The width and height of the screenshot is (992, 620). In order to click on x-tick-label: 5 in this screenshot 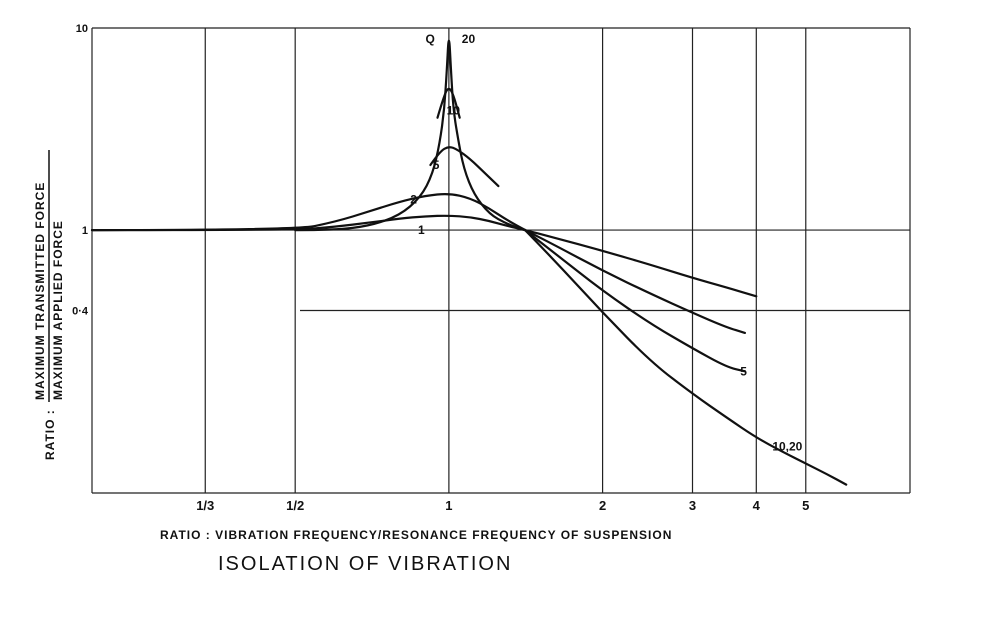, I will do `click(805, 505)`.